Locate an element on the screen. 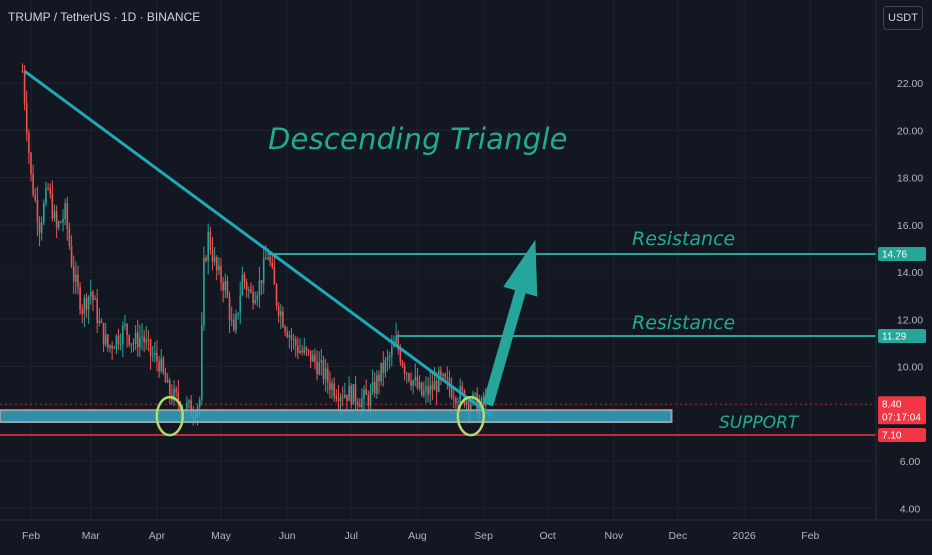 The image size is (932, 555). y-tick-label: 6.00 is located at coordinates (910, 462).